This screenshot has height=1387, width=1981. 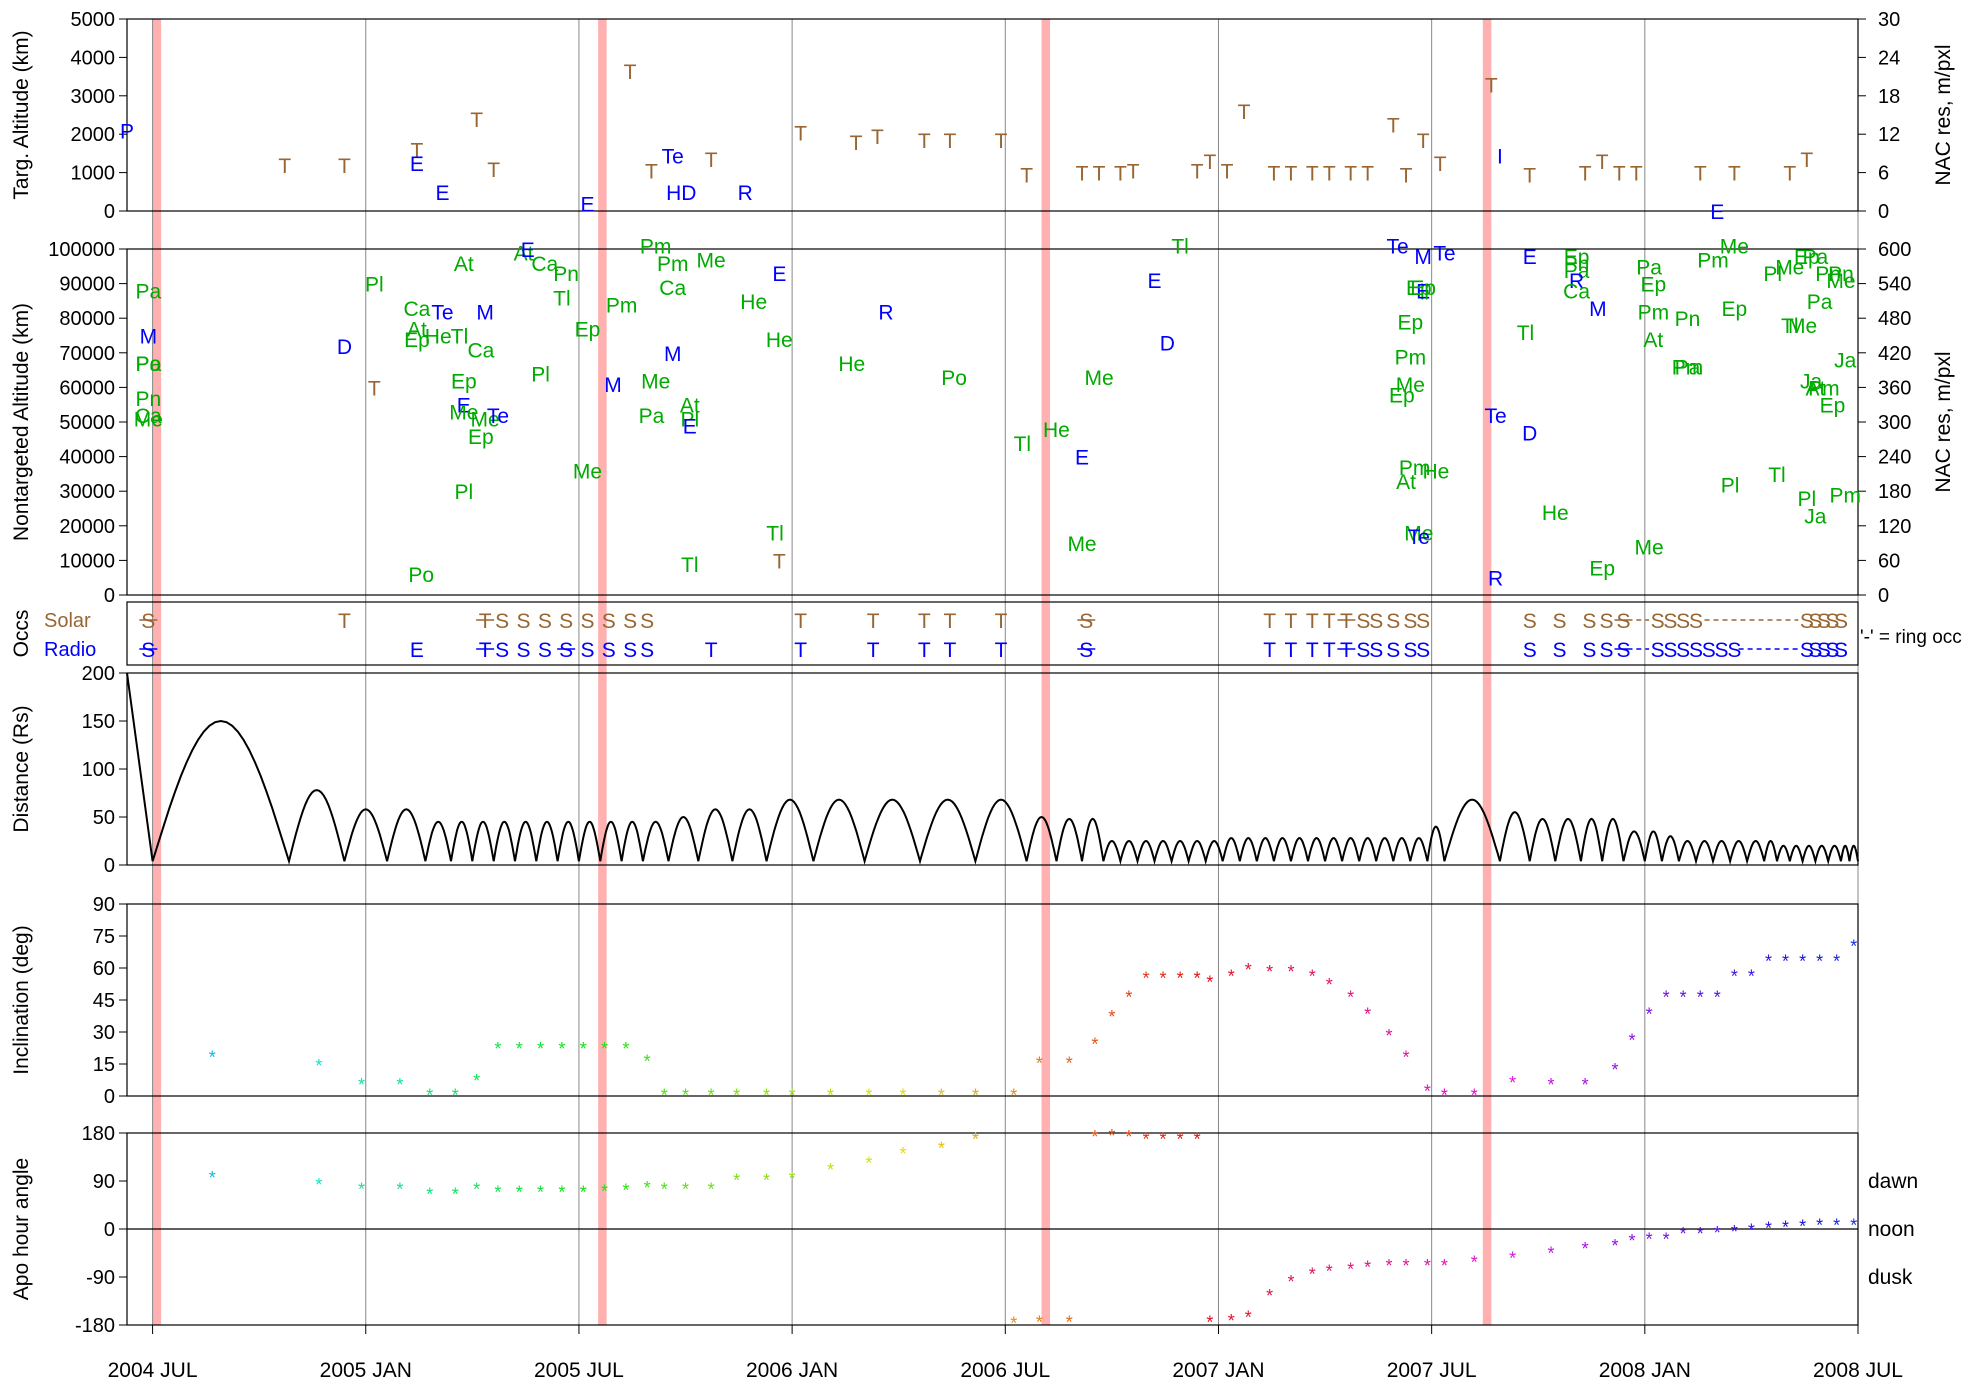 What do you see at coordinates (98, 674) in the screenshot?
I see `y-tick-label: 200` at bounding box center [98, 674].